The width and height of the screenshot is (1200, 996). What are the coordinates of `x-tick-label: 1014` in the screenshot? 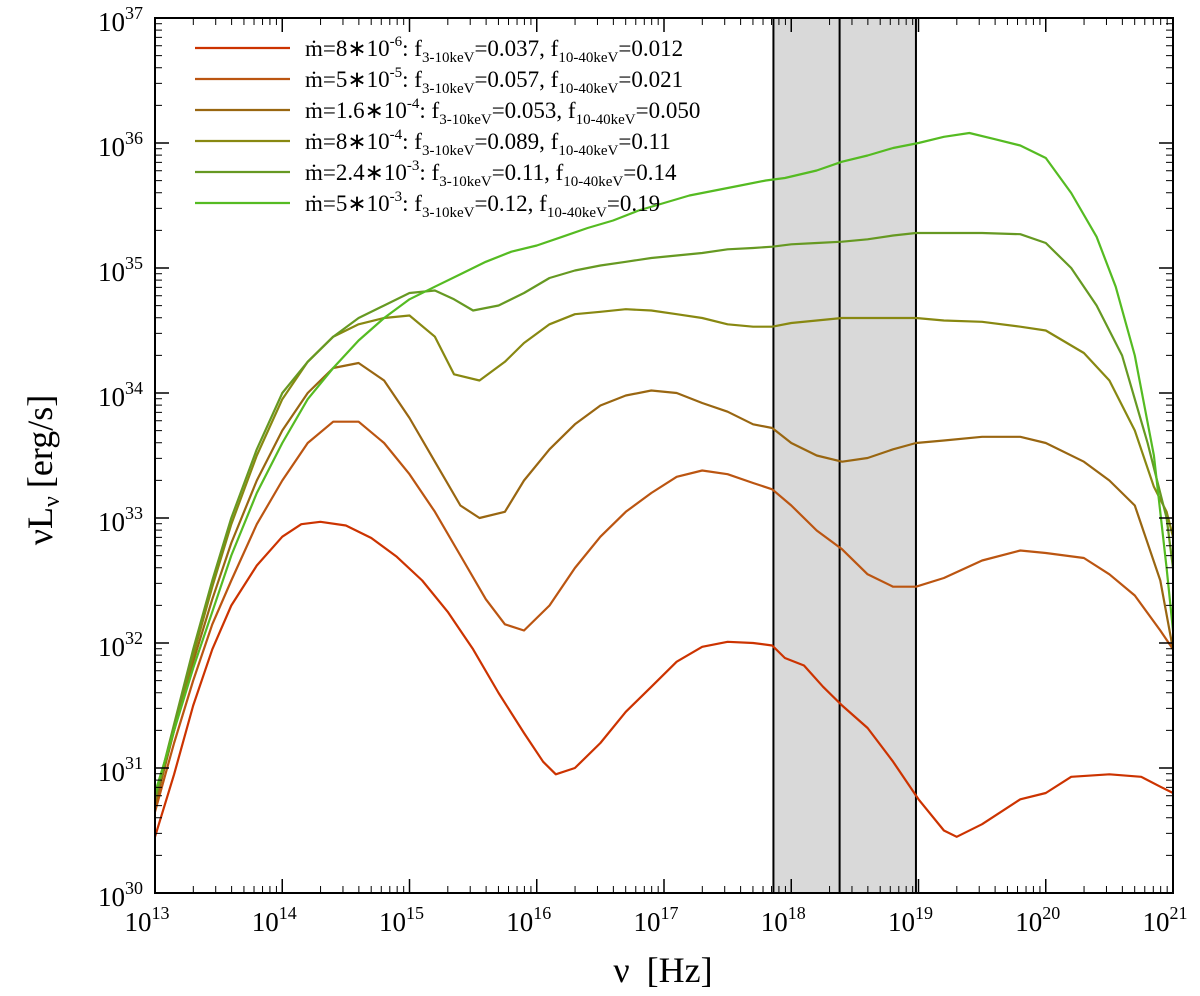 It's located at (274, 920).